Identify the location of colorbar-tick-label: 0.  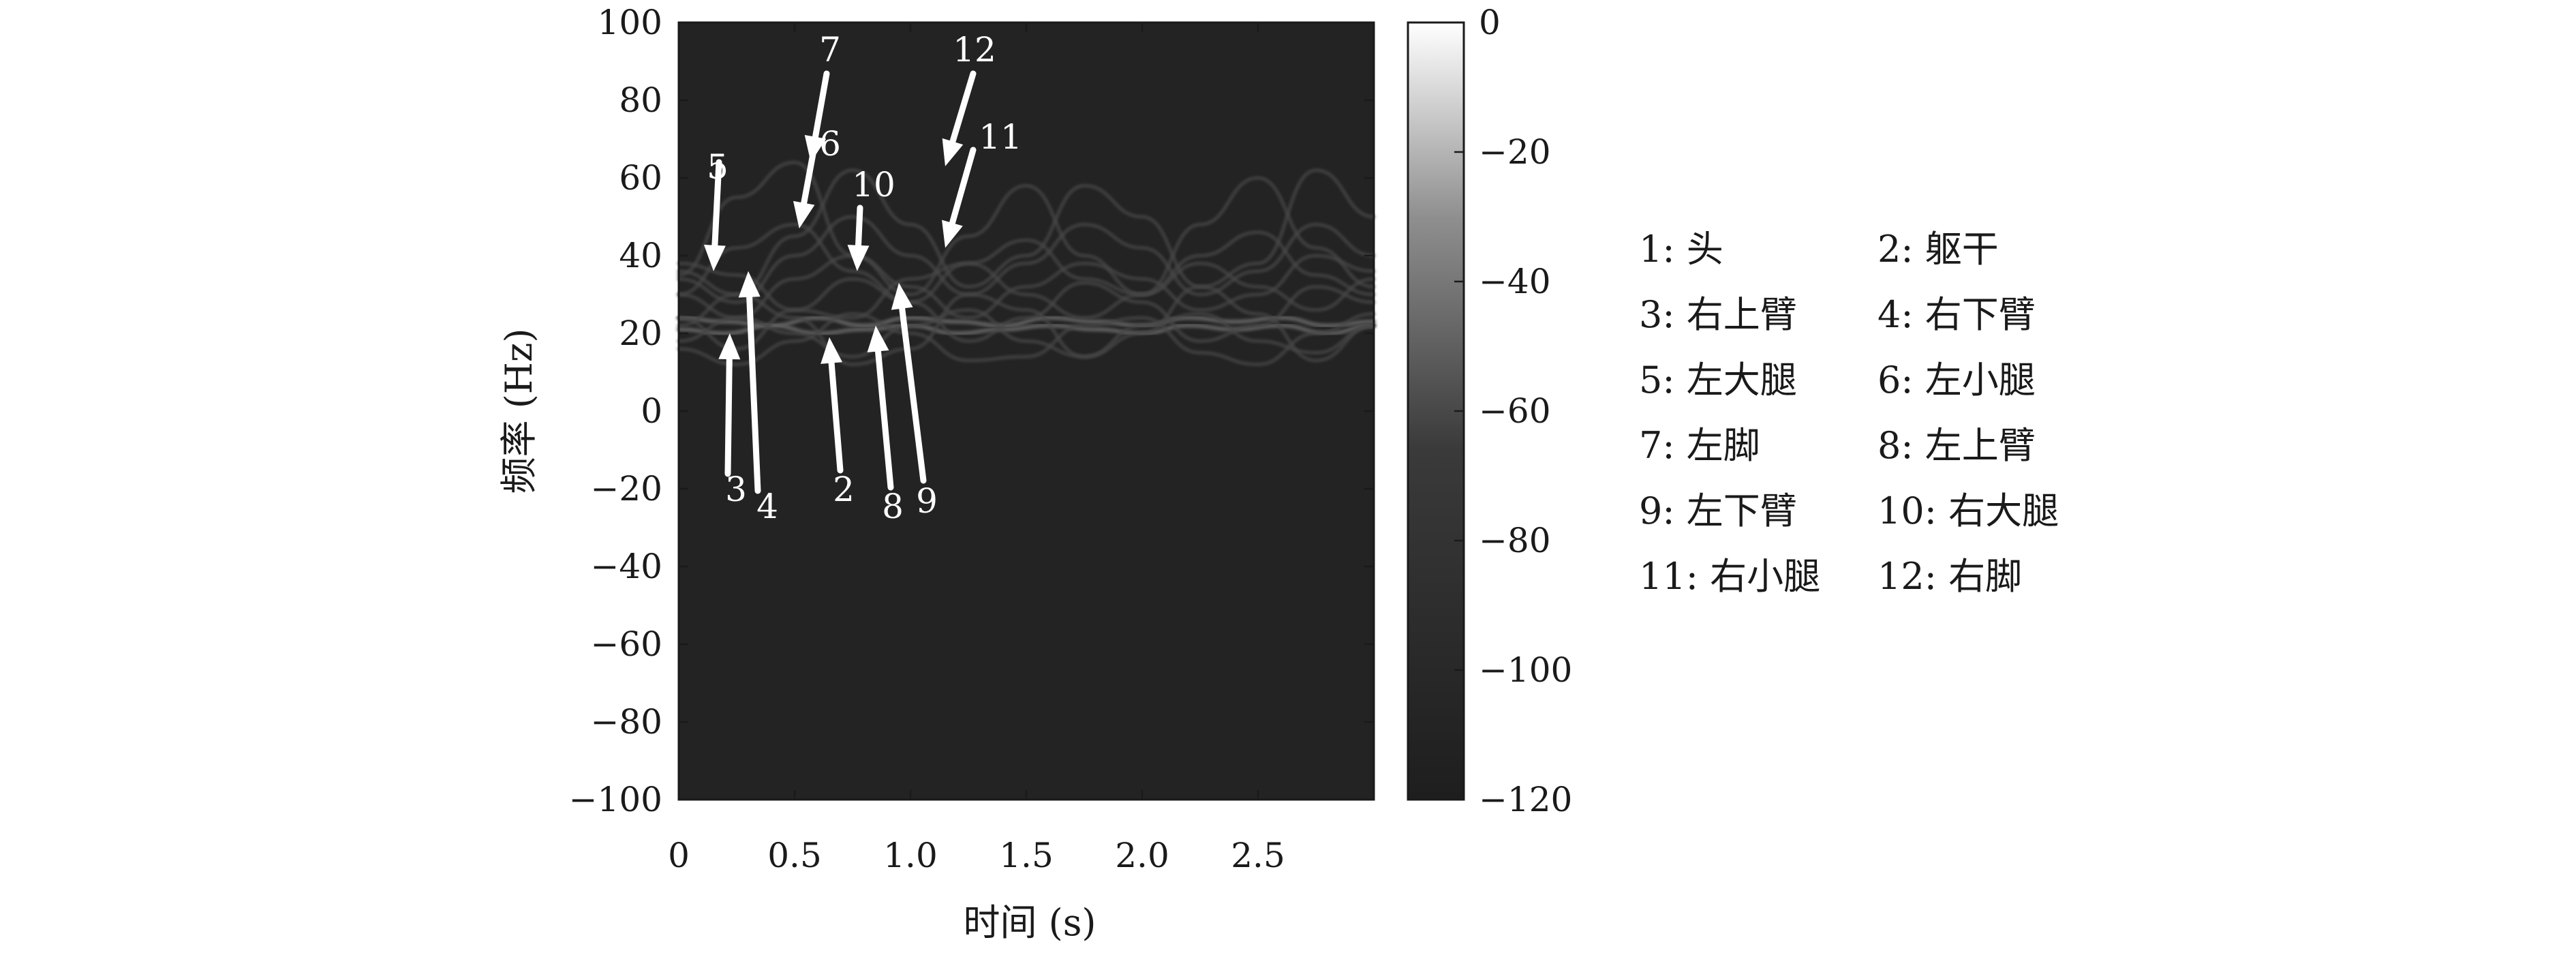
(1490, 22).